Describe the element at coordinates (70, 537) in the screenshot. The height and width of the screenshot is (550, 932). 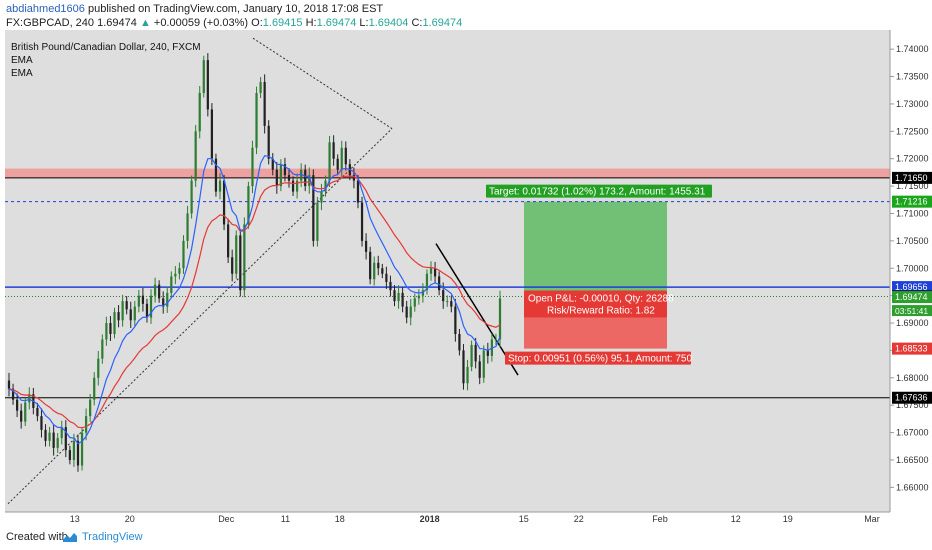
I see `tradingview-logo-icon` at that location.